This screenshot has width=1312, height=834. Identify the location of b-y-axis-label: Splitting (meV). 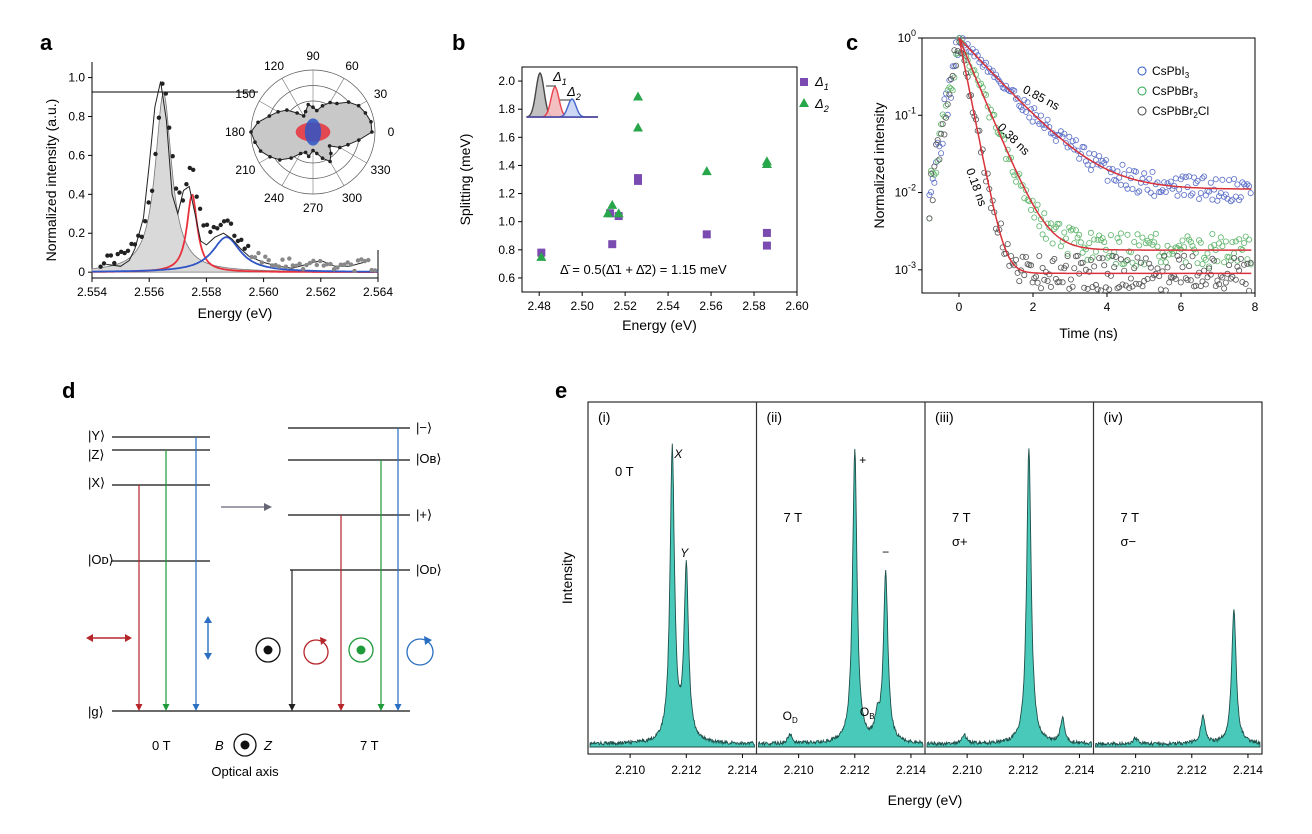
(465, 180).